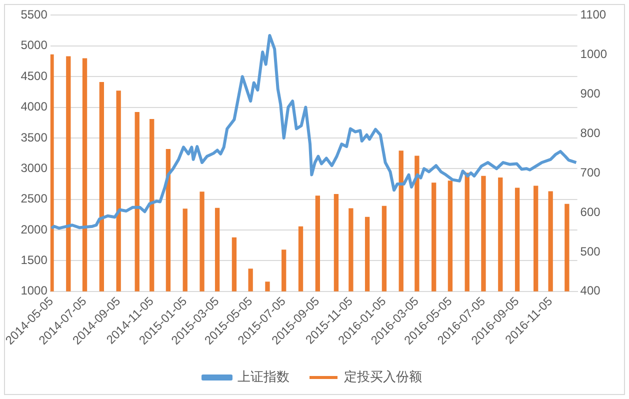 This screenshot has width=629, height=399. What do you see at coordinates (34, 291) in the screenshot?
I see `y-tick-label: 1000` at bounding box center [34, 291].